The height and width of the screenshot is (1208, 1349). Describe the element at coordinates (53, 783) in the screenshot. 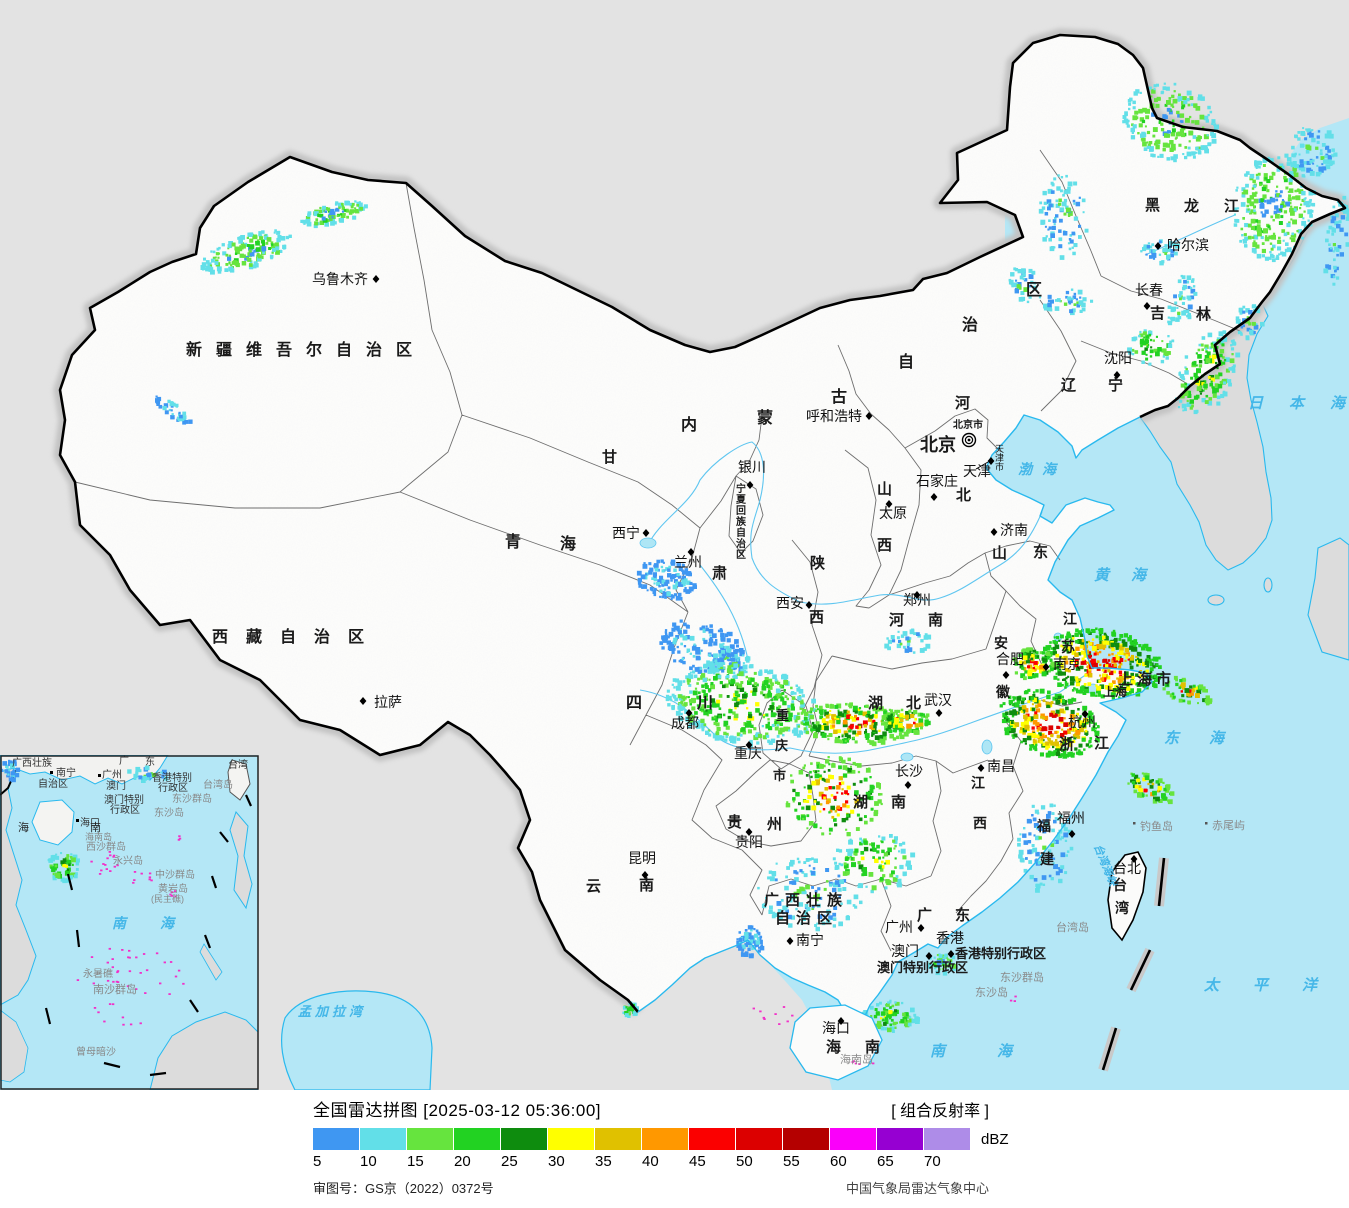

I see `inset-label: 自治区` at that location.